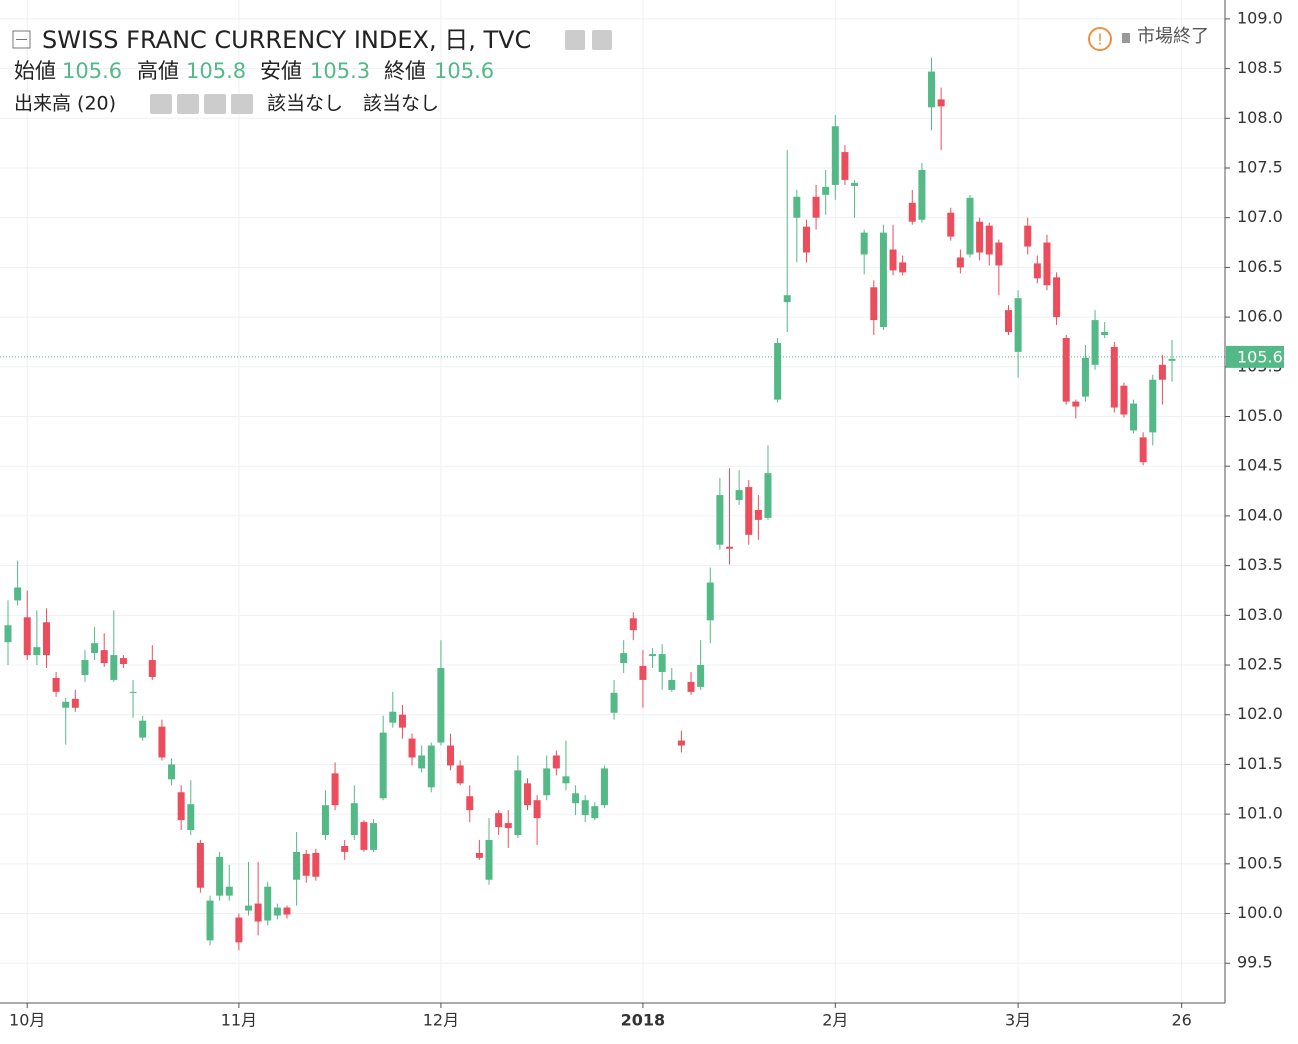  What do you see at coordinates (1260, 862) in the screenshot?
I see `y-tick-label: 100.5` at bounding box center [1260, 862].